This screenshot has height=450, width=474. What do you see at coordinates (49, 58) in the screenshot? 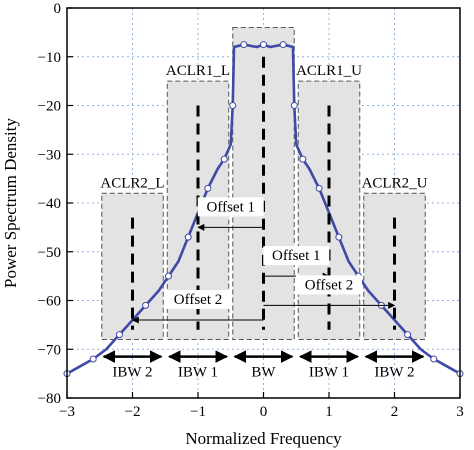
I see `y-tick-label: −10` at bounding box center [49, 58].